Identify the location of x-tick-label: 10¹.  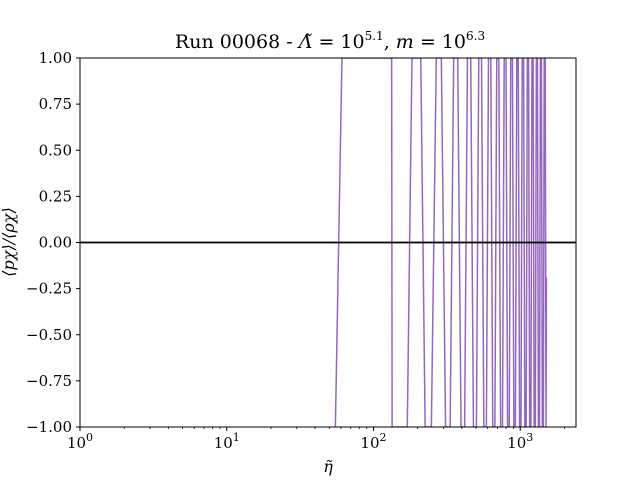
(227, 441).